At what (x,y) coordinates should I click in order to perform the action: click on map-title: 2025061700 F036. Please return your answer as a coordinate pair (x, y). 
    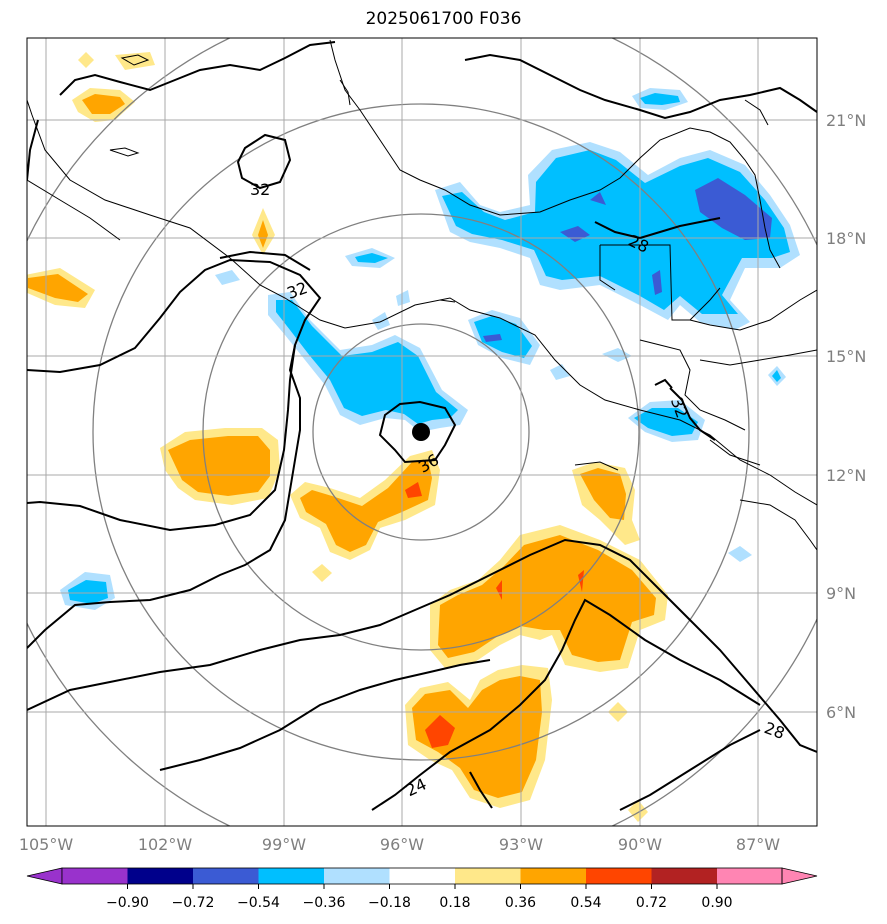
    Looking at the image, I should click on (443, 19).